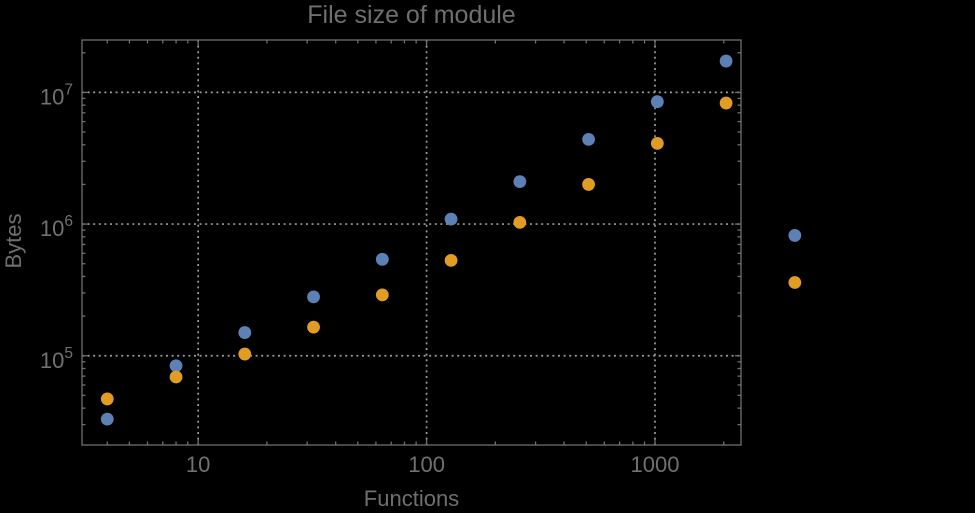 The height and width of the screenshot is (513, 975). Describe the element at coordinates (56, 359) in the screenshot. I see `y-tick-label: 10⁵` at that location.